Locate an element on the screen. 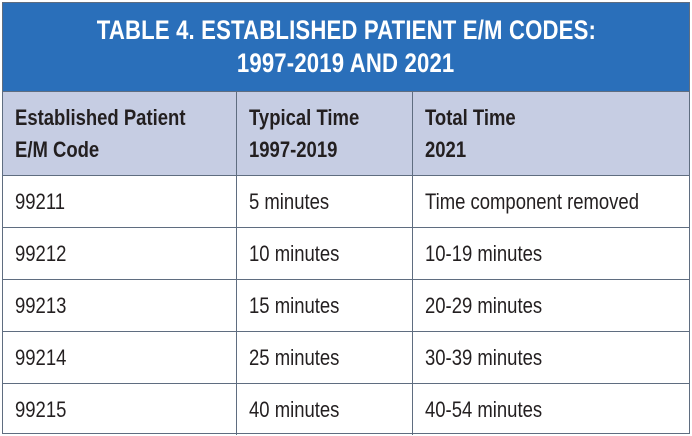  cell-code-text: 99211 is located at coordinates (40, 201).